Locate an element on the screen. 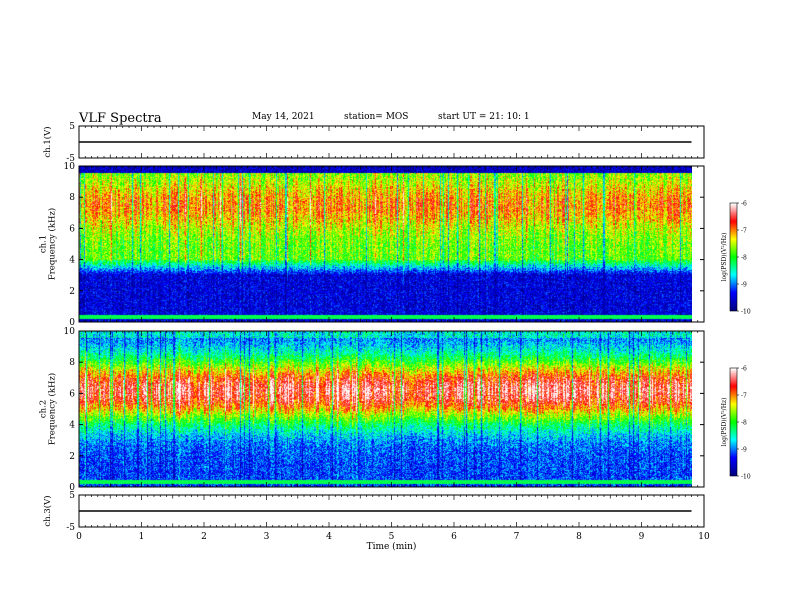  x-tick-label: 4 is located at coordinates (329, 537).